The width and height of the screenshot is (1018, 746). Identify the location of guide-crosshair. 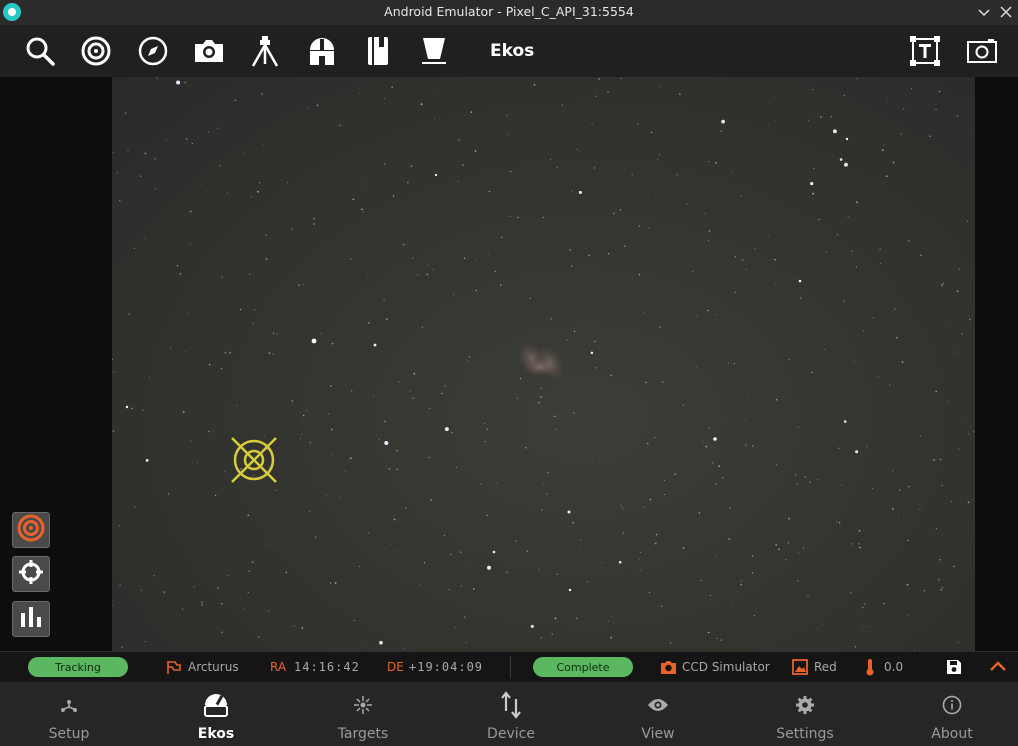
(254, 460).